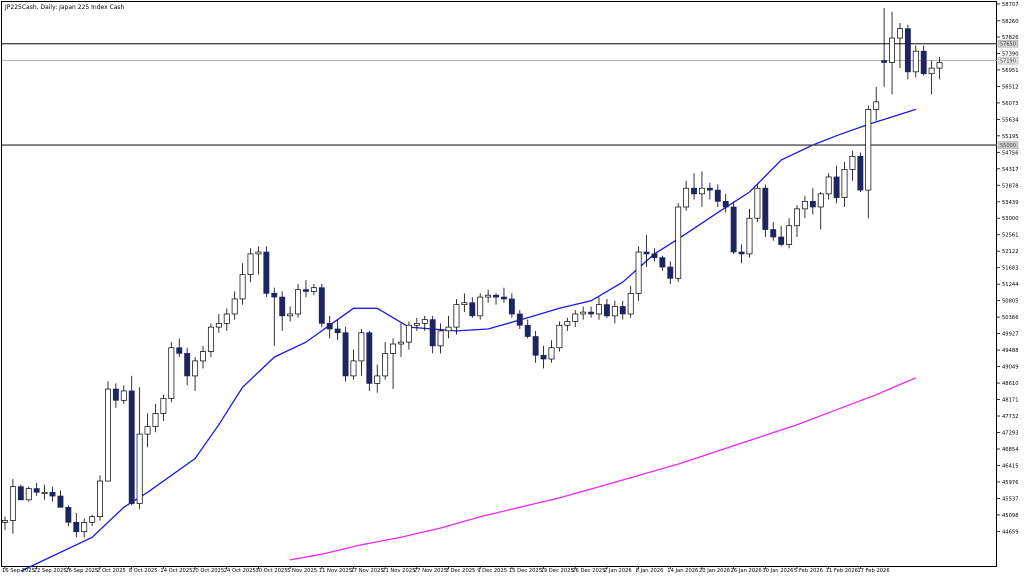 This screenshot has width=1024, height=580. I want to click on x-tick-label: 21 Nov 2025, so click(398, 571).